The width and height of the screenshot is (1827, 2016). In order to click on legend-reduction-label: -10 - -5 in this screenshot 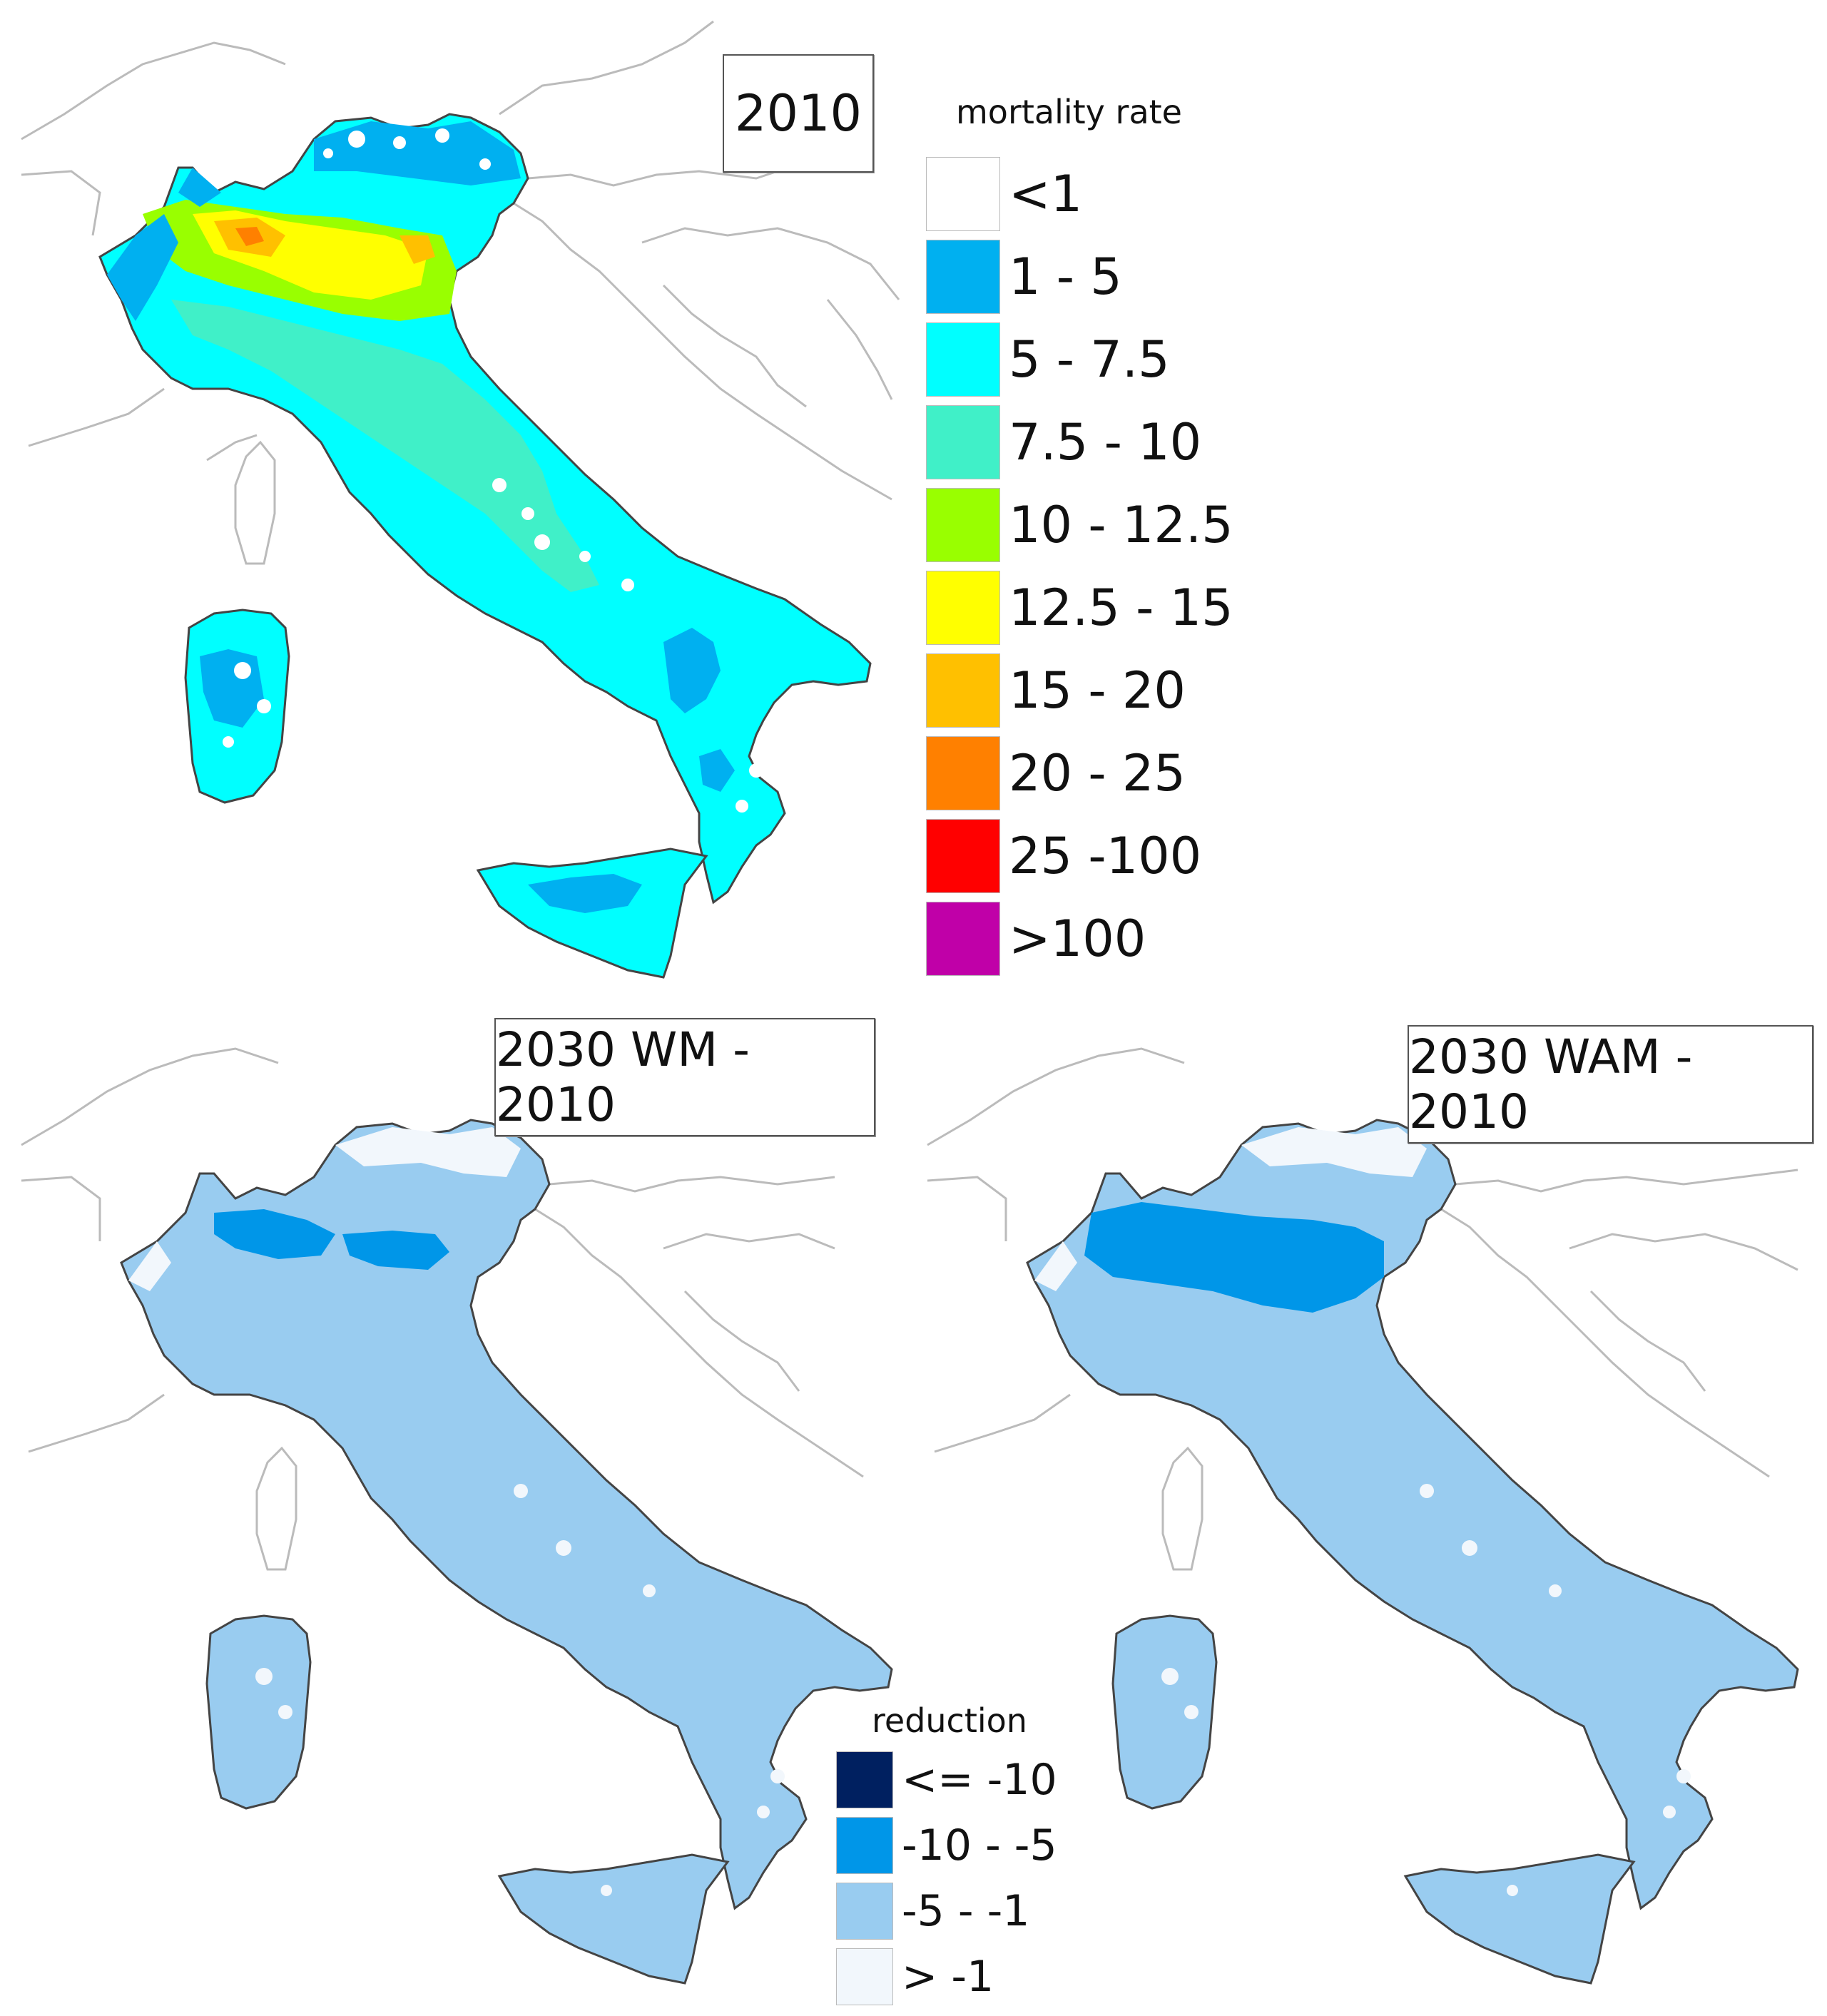, I will do `click(979, 1845)`.